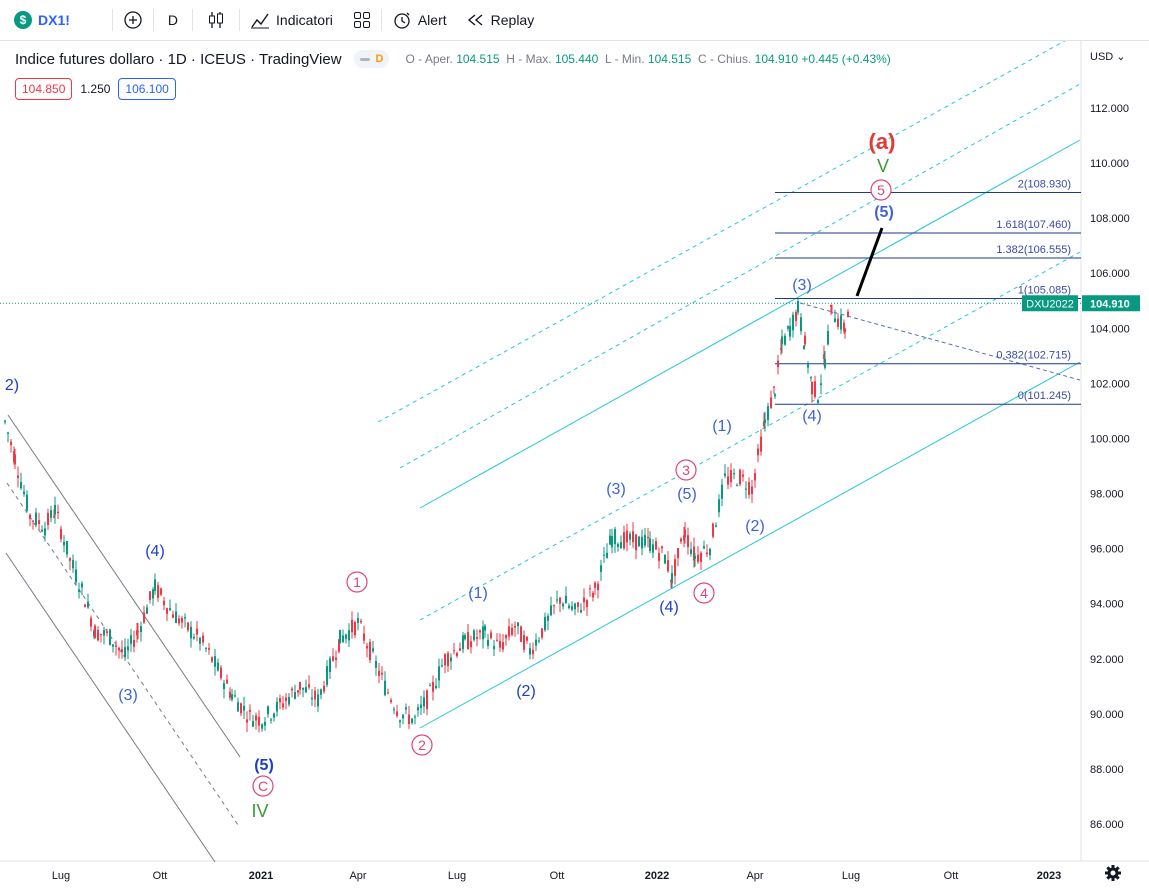  Describe the element at coordinates (371, 59) in the screenshot. I see `legend-pill: D` at that location.